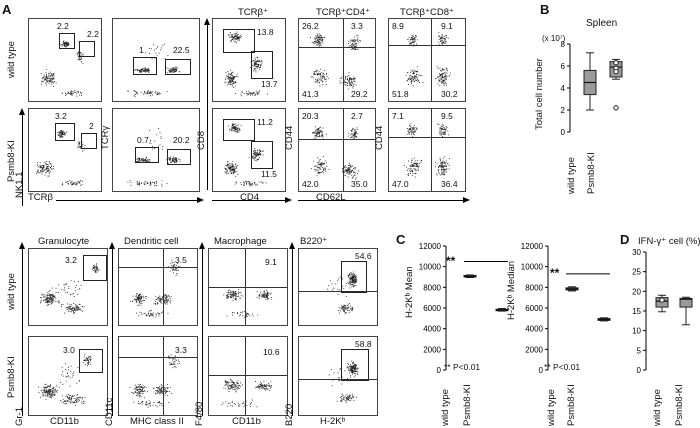 The height and width of the screenshot is (428, 700). Describe the element at coordinates (69, 350) in the screenshot. I see `value-label: 3.0` at that location.